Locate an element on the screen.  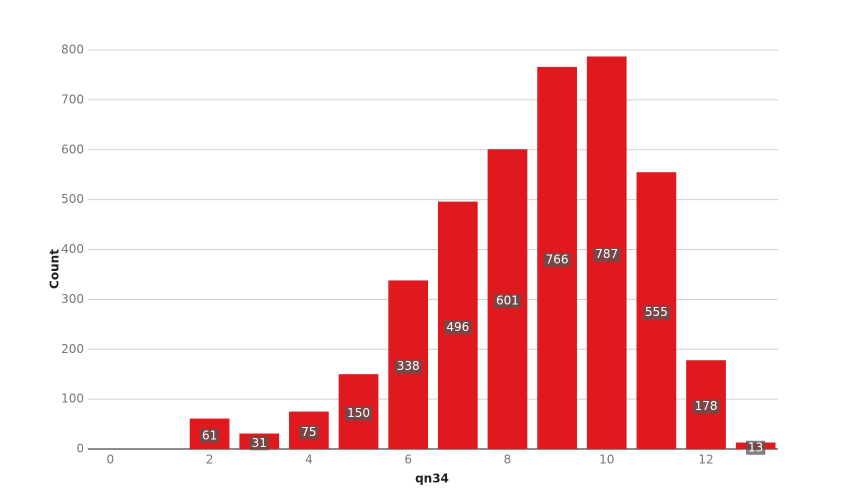
y-tick-label: 100 is located at coordinates (72, 399).